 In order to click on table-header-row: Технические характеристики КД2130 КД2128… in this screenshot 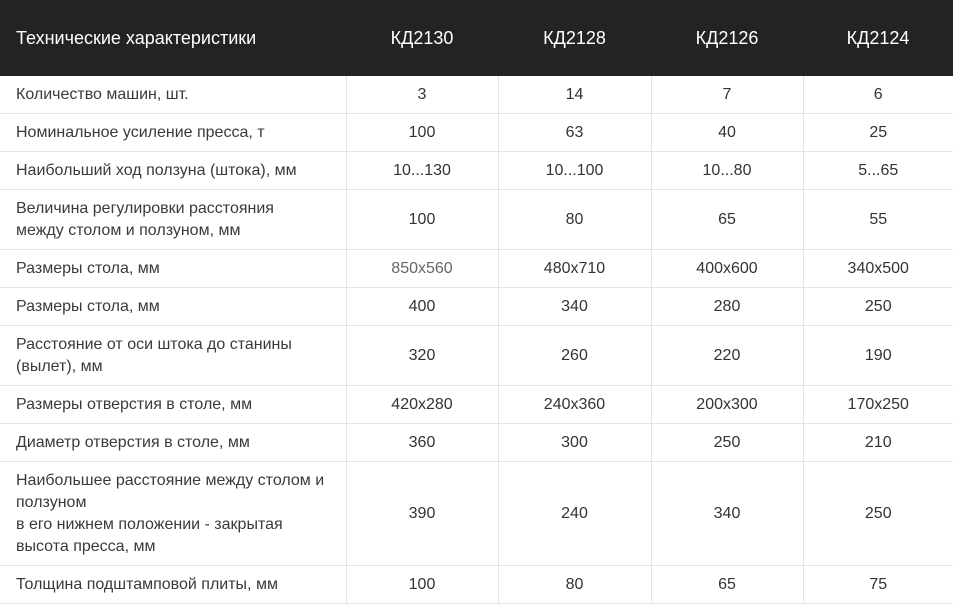, I will do `click(476, 38)`.